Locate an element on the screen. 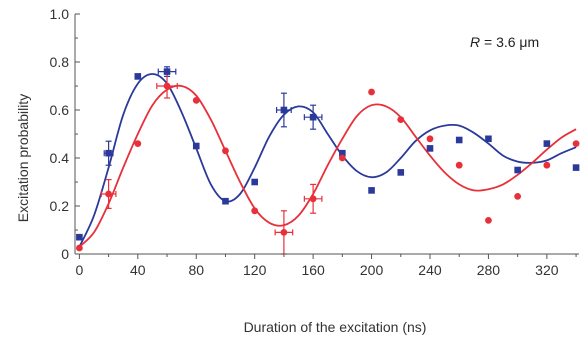 Image resolution: width=581 pixels, height=341 pixels. x-tick-label: 280 is located at coordinates (489, 270).